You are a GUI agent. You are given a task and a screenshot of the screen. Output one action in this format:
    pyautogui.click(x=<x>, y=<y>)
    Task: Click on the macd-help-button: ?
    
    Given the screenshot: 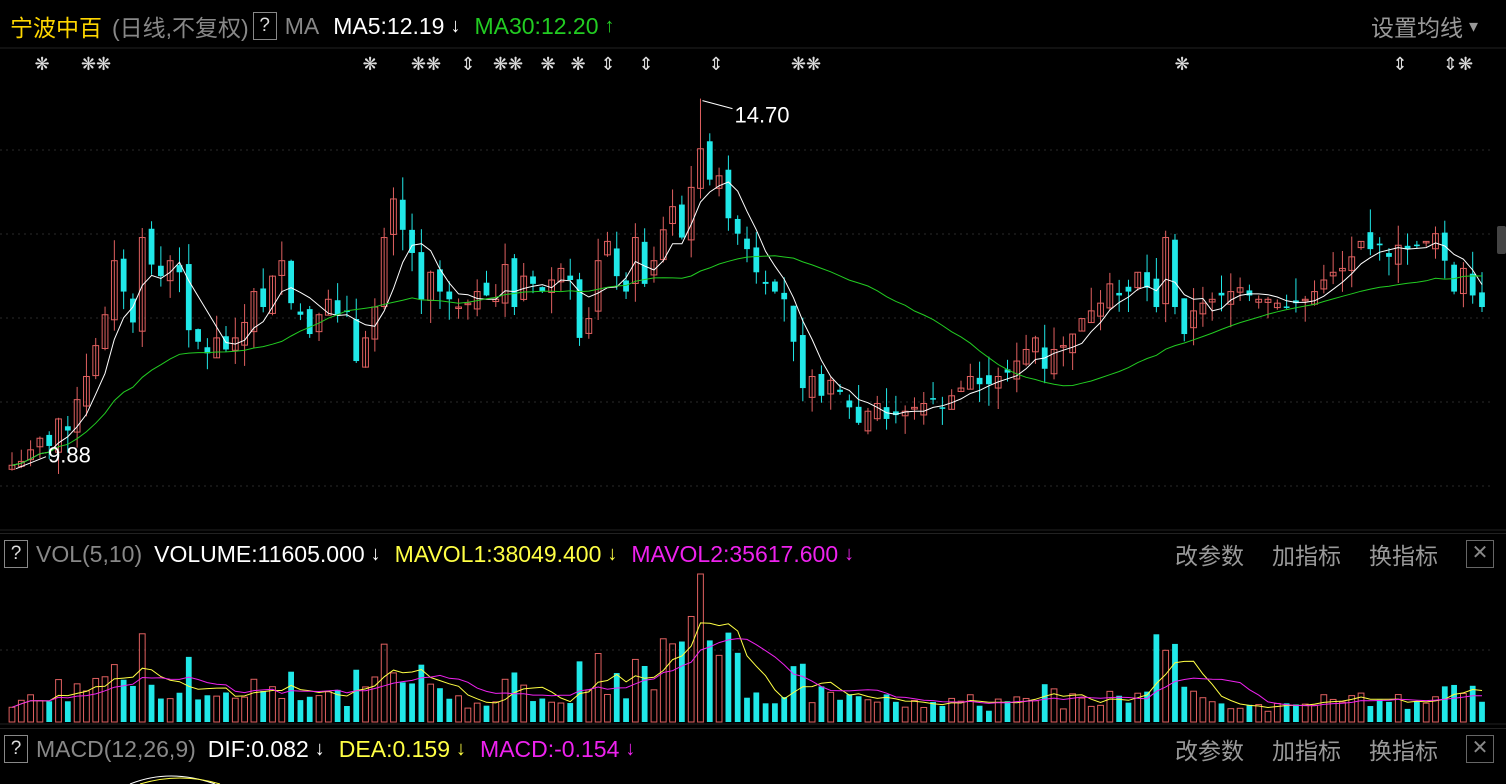 What is the action you would take?
    pyautogui.click(x=16, y=749)
    